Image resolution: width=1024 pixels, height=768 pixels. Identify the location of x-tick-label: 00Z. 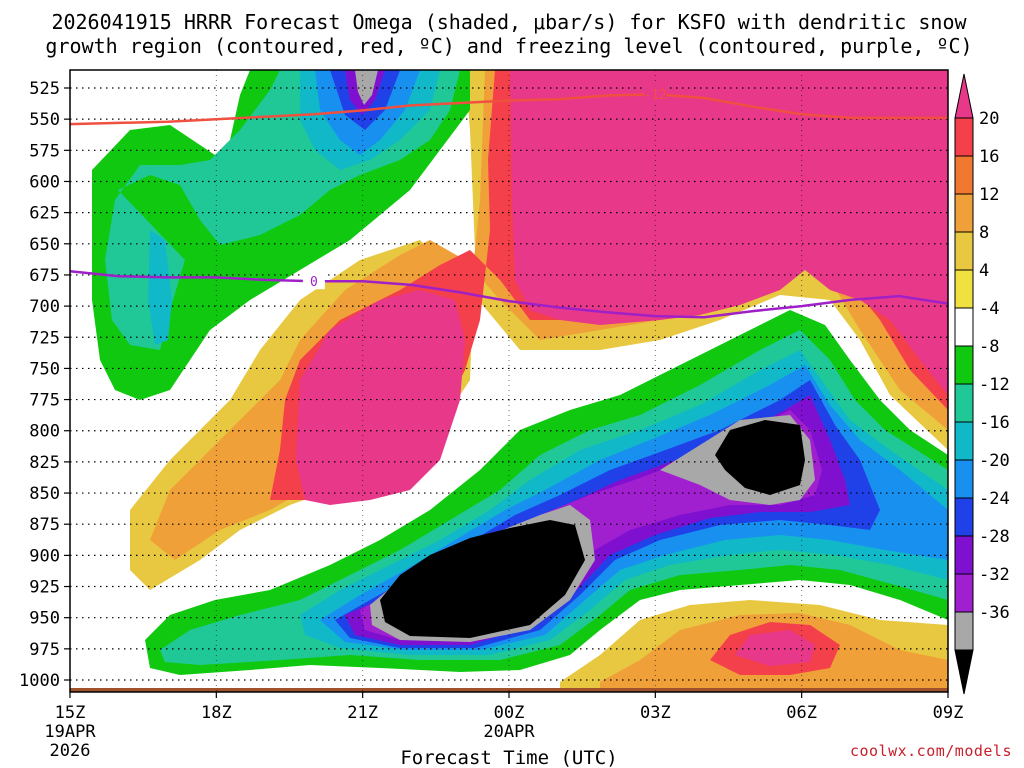
(509, 713).